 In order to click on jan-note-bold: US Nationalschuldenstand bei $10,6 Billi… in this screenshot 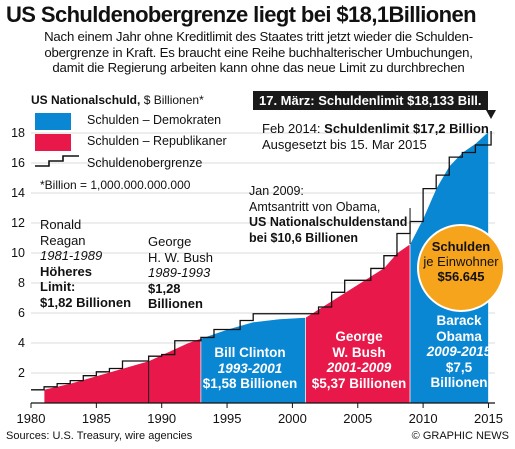, I will do `click(328, 230)`.